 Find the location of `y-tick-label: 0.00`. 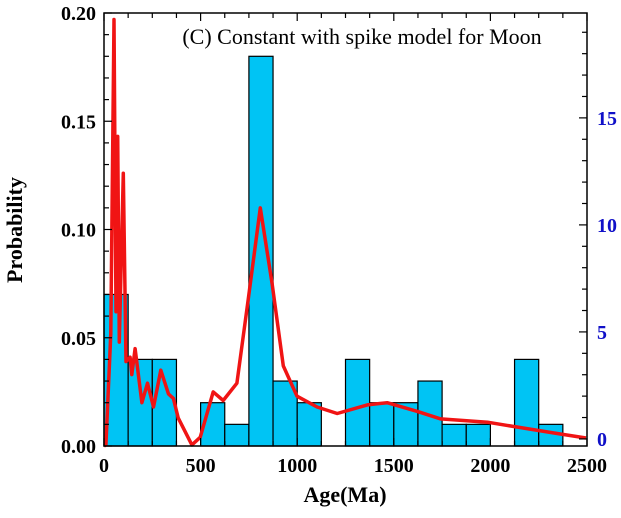

y-tick-label: 0.00 is located at coordinates (78, 447).